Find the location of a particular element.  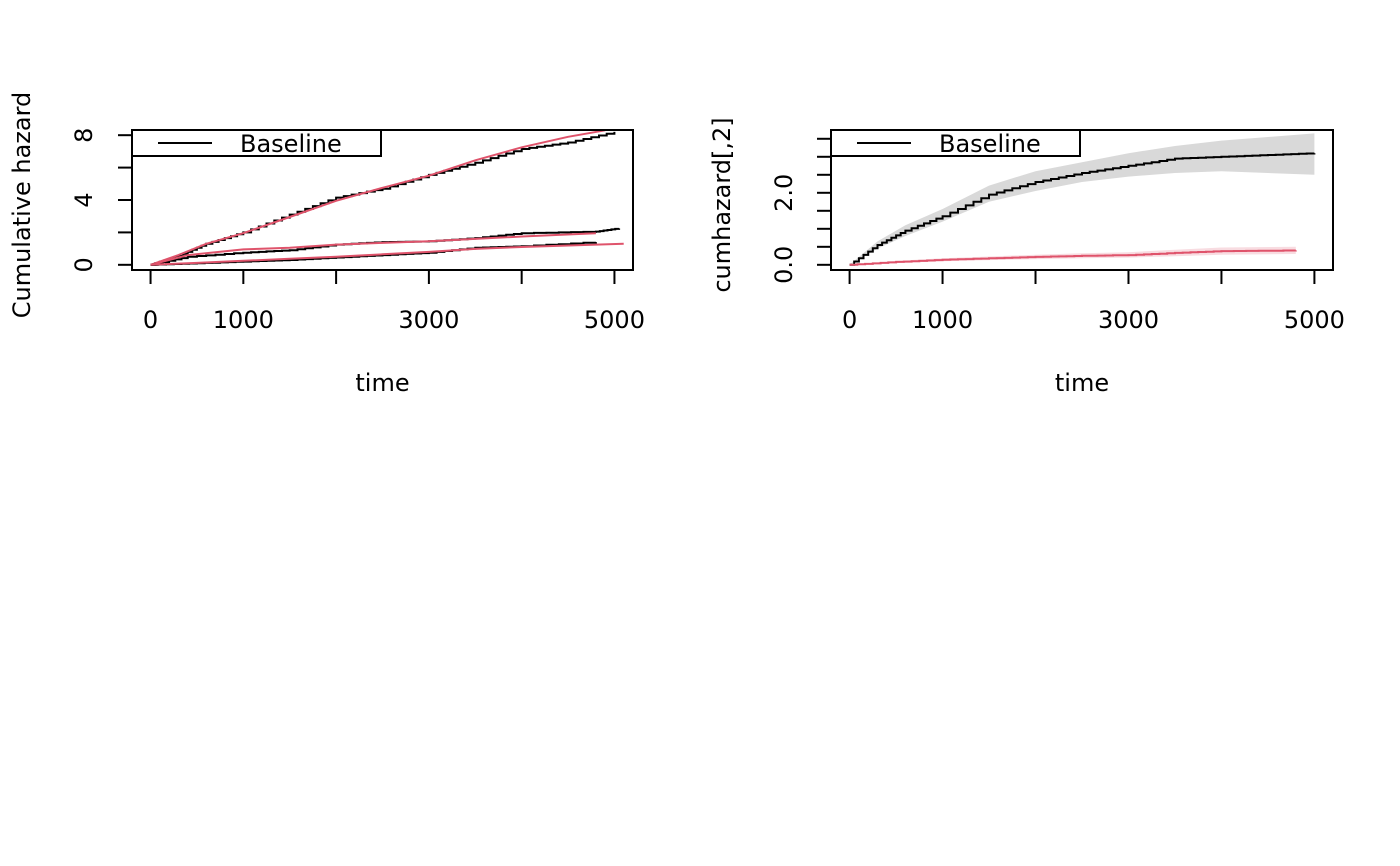

y-tick-label-0: 0.0 is located at coordinates (784, 265).